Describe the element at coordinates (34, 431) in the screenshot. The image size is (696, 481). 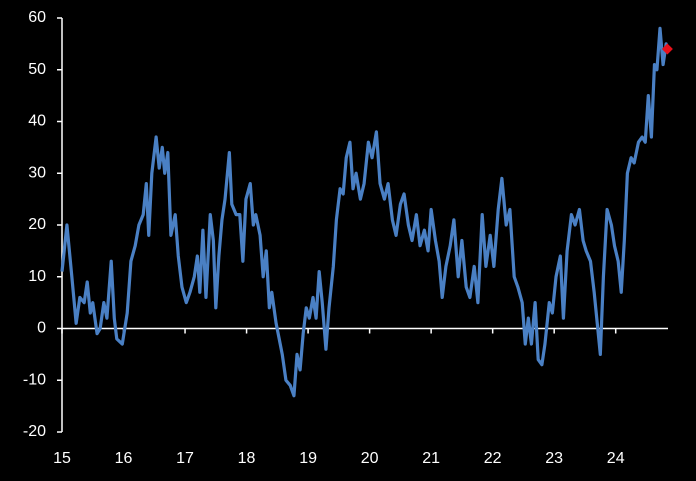
I see `y-tick-label: -20` at that location.